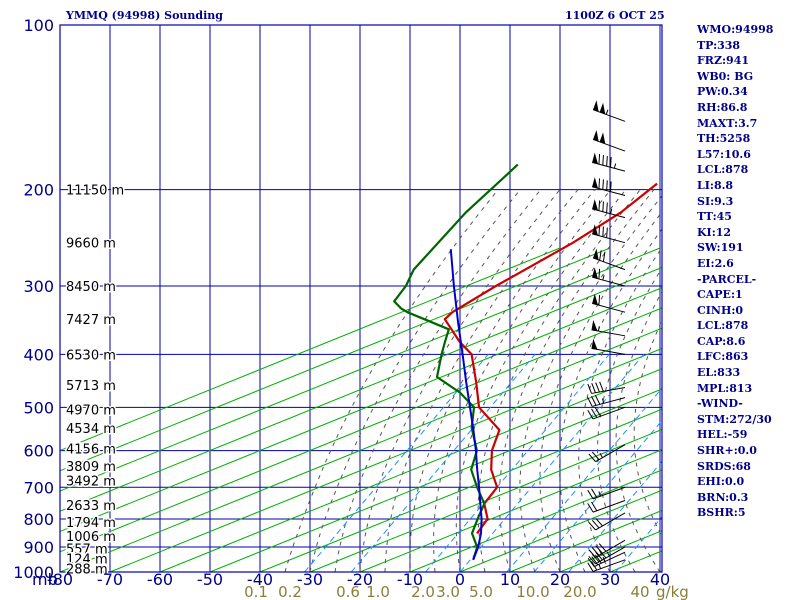 The width and height of the screenshot is (800, 600). What do you see at coordinates (378, 591) in the screenshot?
I see `mixing-ratio-label: 1.0` at bounding box center [378, 591].